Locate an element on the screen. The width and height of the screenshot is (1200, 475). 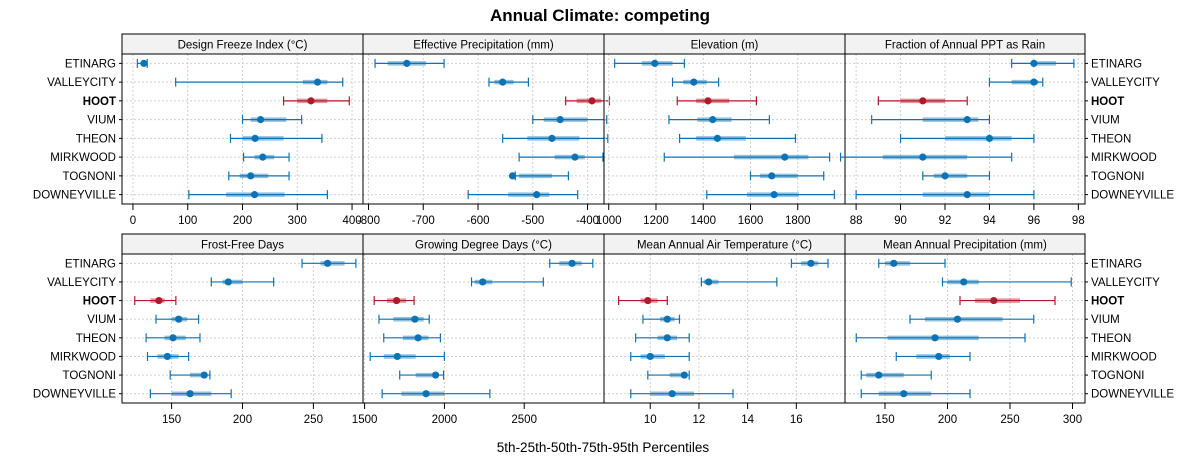
x-axis-label: 5th-25th-50th-75th-95th Percentiles is located at coordinates (603, 447).